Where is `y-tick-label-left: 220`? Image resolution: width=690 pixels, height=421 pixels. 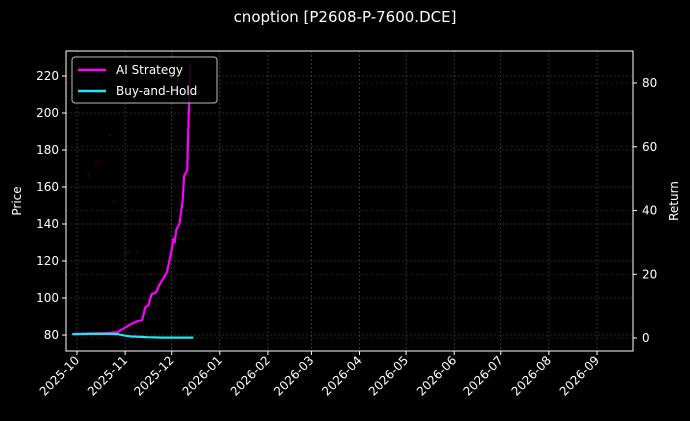 y-tick-label-left: 220 is located at coordinates (47, 76).